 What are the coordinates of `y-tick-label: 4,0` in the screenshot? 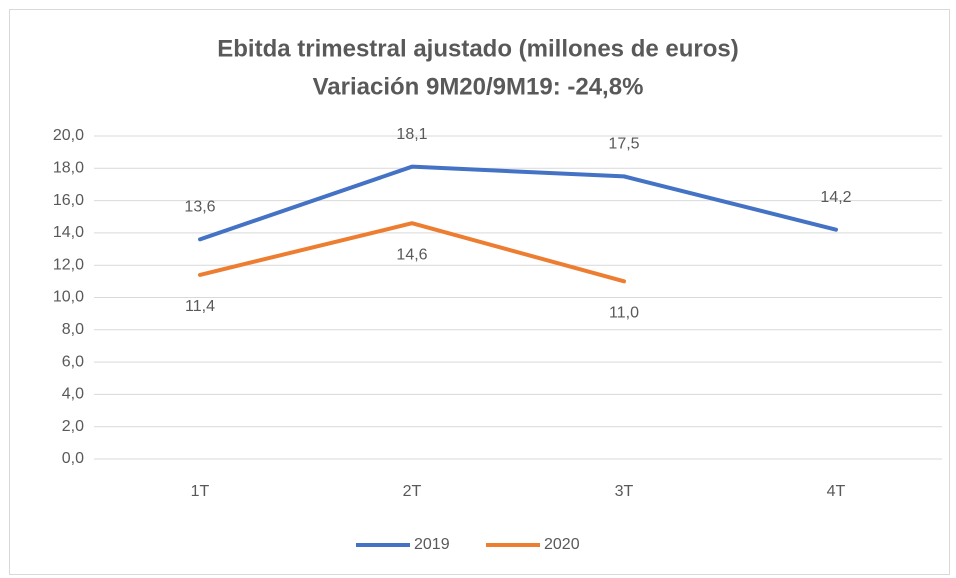 It's located at (73, 394).